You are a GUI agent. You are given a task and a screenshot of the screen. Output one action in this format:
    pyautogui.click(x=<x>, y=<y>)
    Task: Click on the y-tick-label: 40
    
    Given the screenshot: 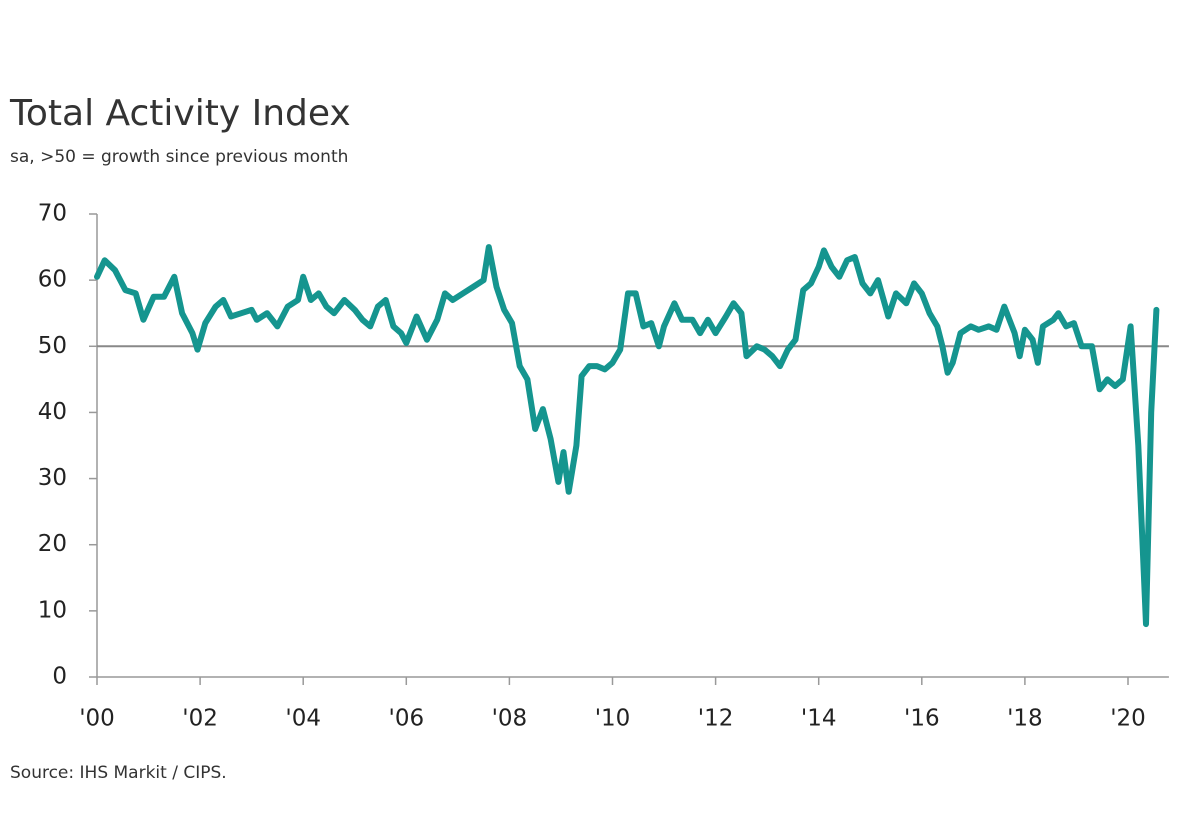 What is the action you would take?
    pyautogui.click(x=52, y=412)
    